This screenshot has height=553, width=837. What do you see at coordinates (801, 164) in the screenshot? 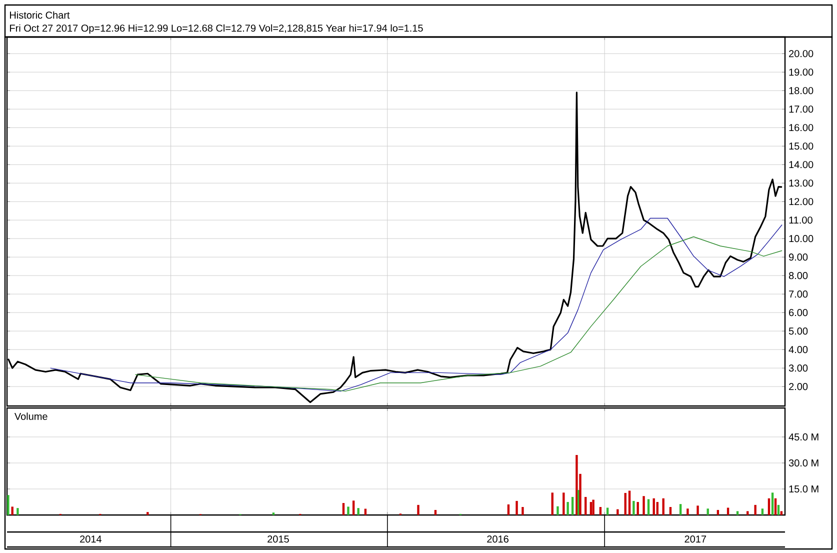
I see `y-tick-label: 14.00` at bounding box center [801, 164].